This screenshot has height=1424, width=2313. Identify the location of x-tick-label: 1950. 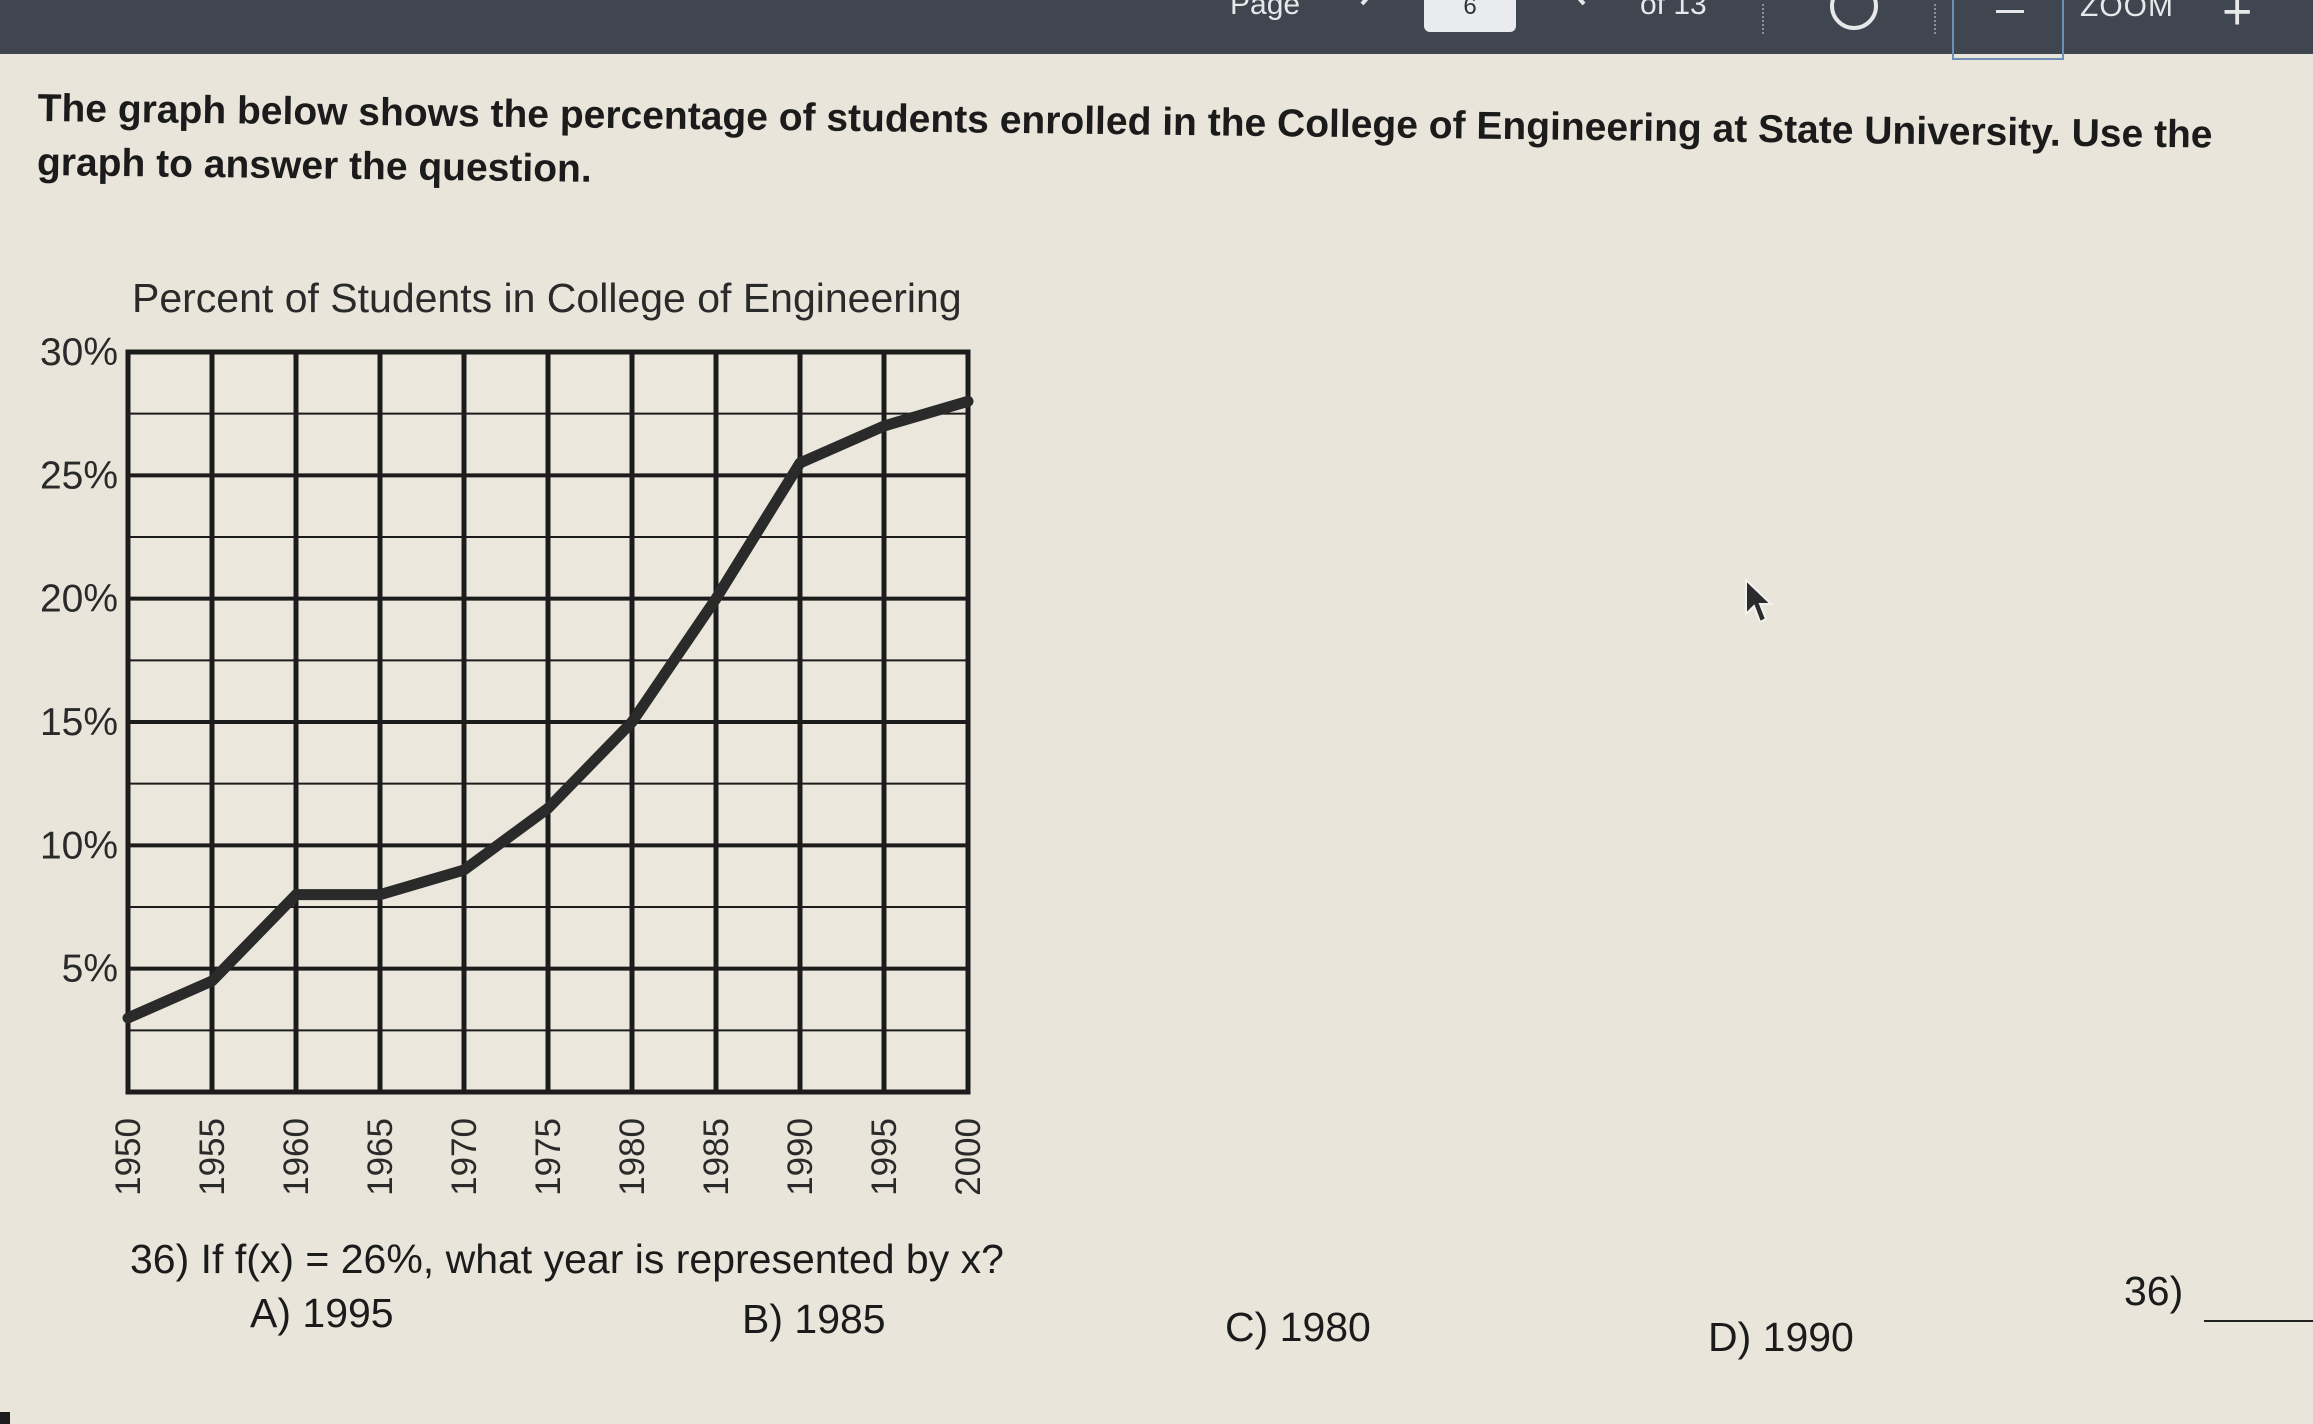
(128, 1157).